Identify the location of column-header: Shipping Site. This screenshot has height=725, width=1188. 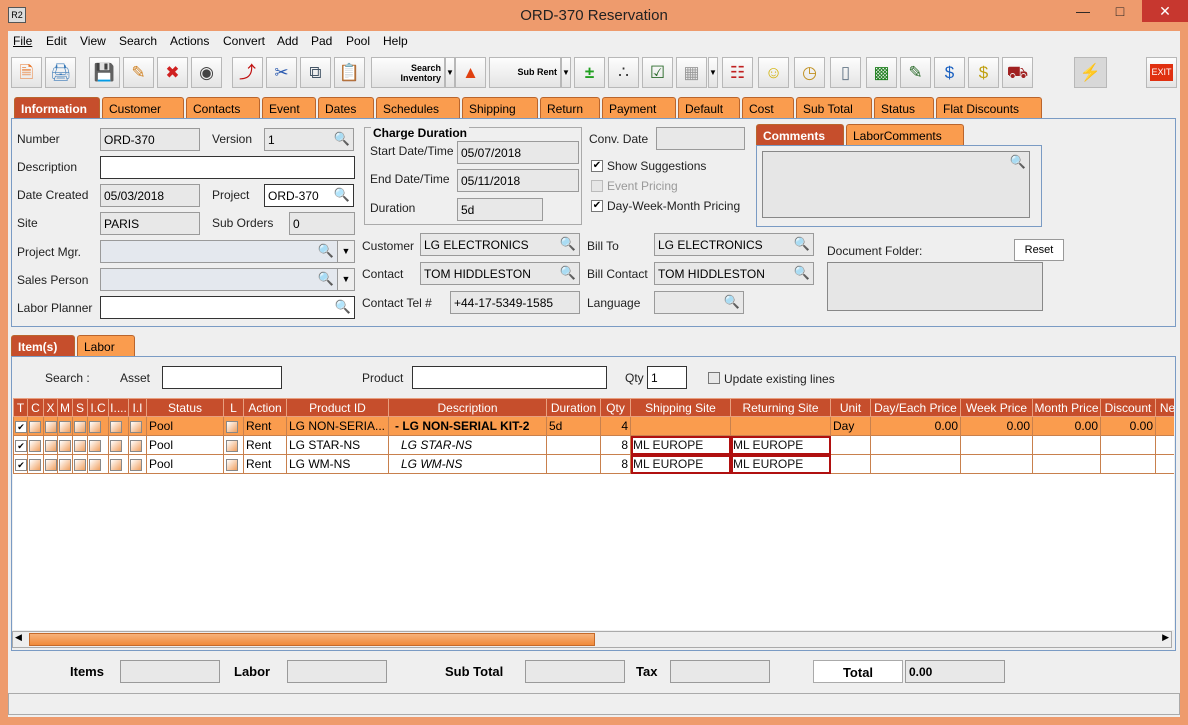
(680, 407).